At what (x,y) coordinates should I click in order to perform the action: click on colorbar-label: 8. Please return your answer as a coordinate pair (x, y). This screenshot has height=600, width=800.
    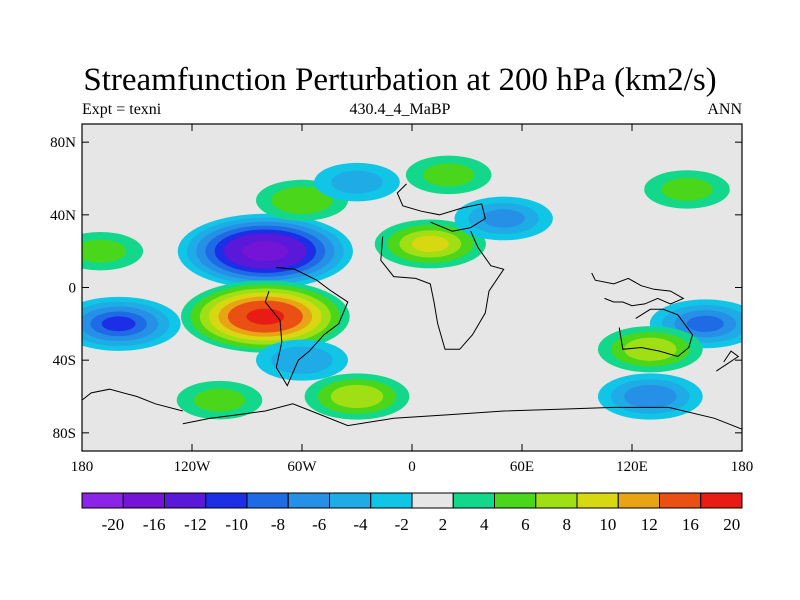
    Looking at the image, I should click on (566, 524).